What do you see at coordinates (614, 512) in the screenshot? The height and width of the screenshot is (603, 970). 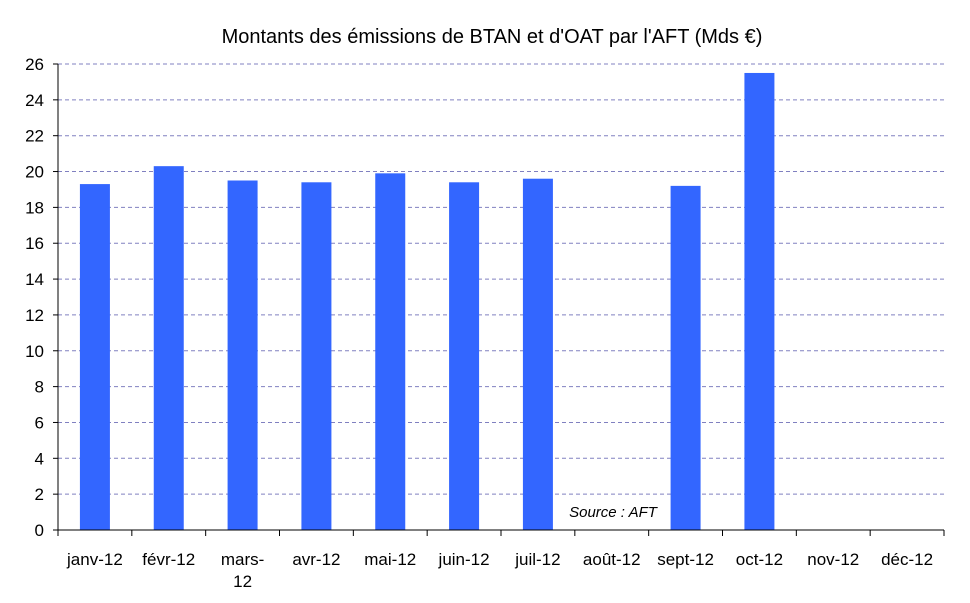 I see `source-annotation: Source : AFT` at bounding box center [614, 512].